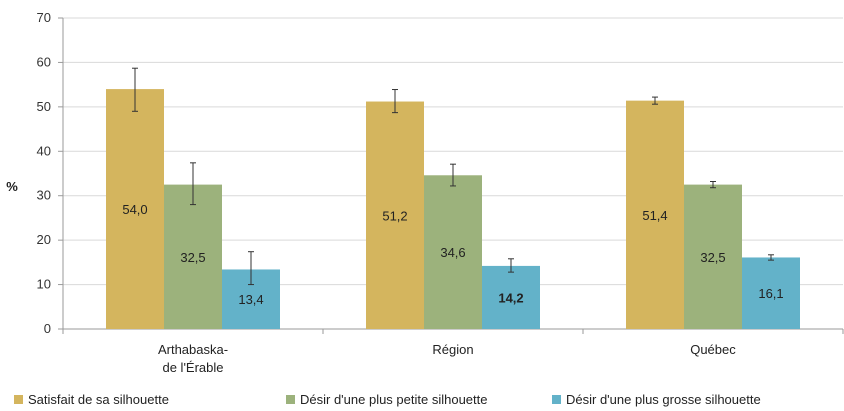  I want to click on legend-item: Satisfait de sa silhouette, so click(91, 399).